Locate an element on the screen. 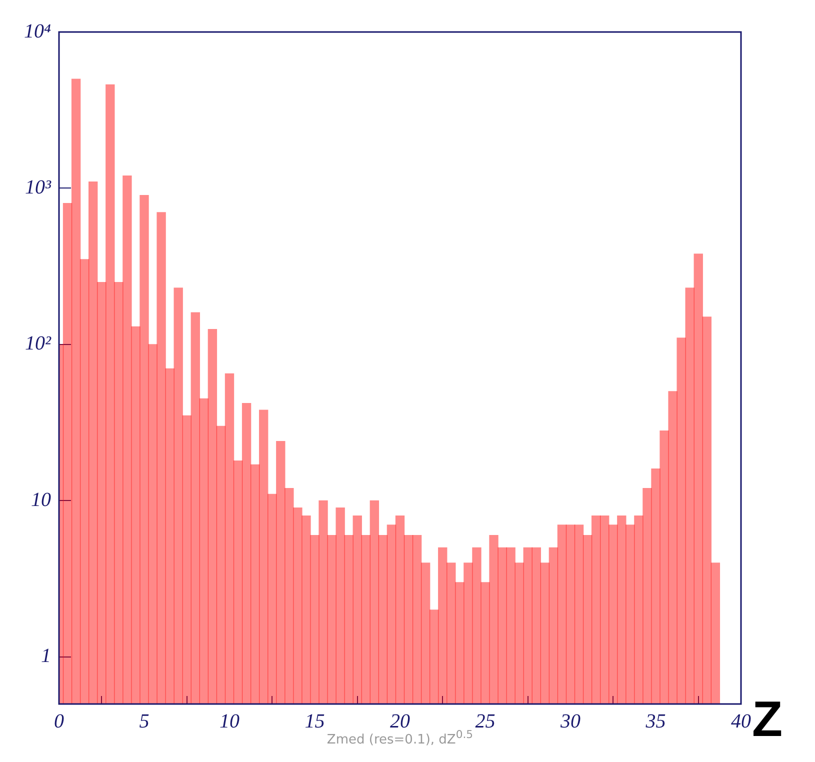 The image size is (815, 762). x-tick-label: 5 is located at coordinates (144, 721).